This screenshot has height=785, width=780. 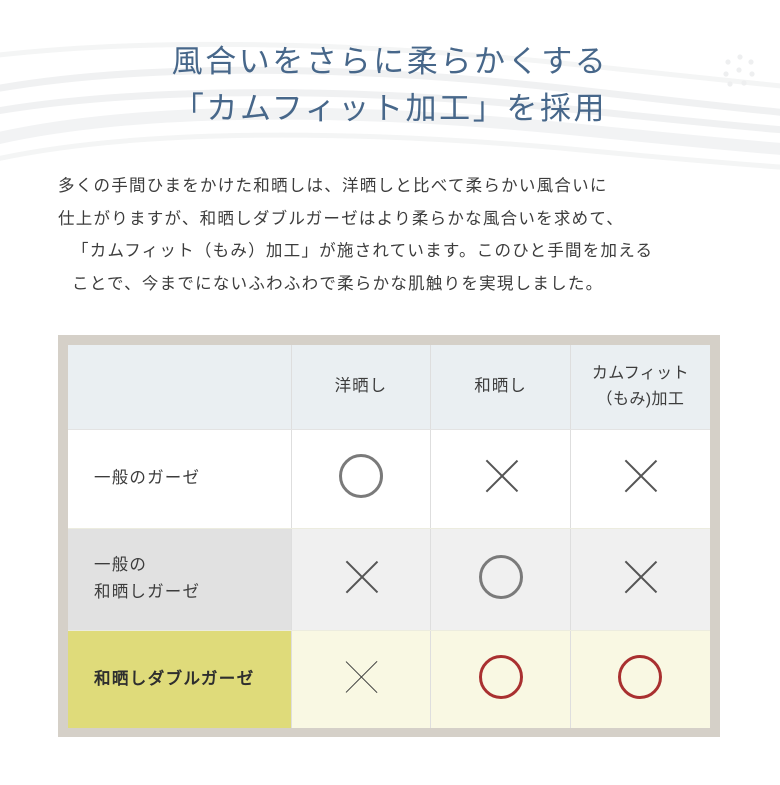 I want to click on cell-r3-comfit, so click(x=640, y=679).